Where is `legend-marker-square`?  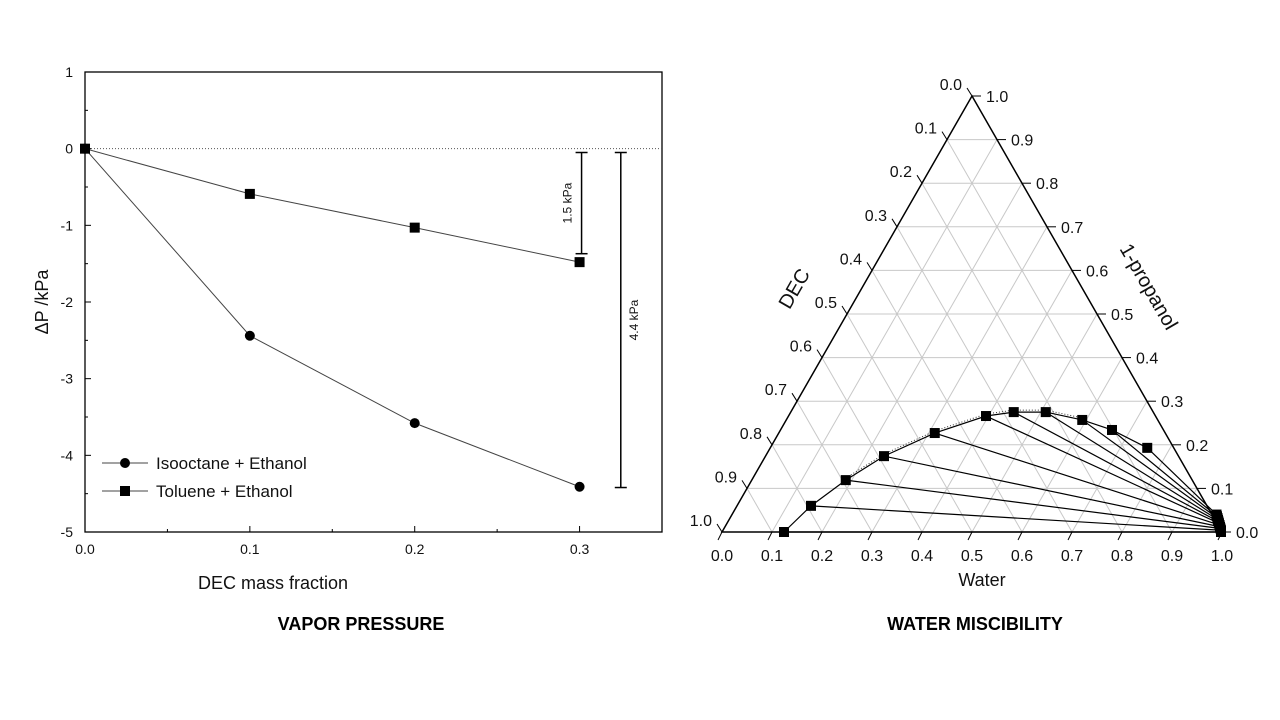
legend-marker-square is located at coordinates (125, 491).